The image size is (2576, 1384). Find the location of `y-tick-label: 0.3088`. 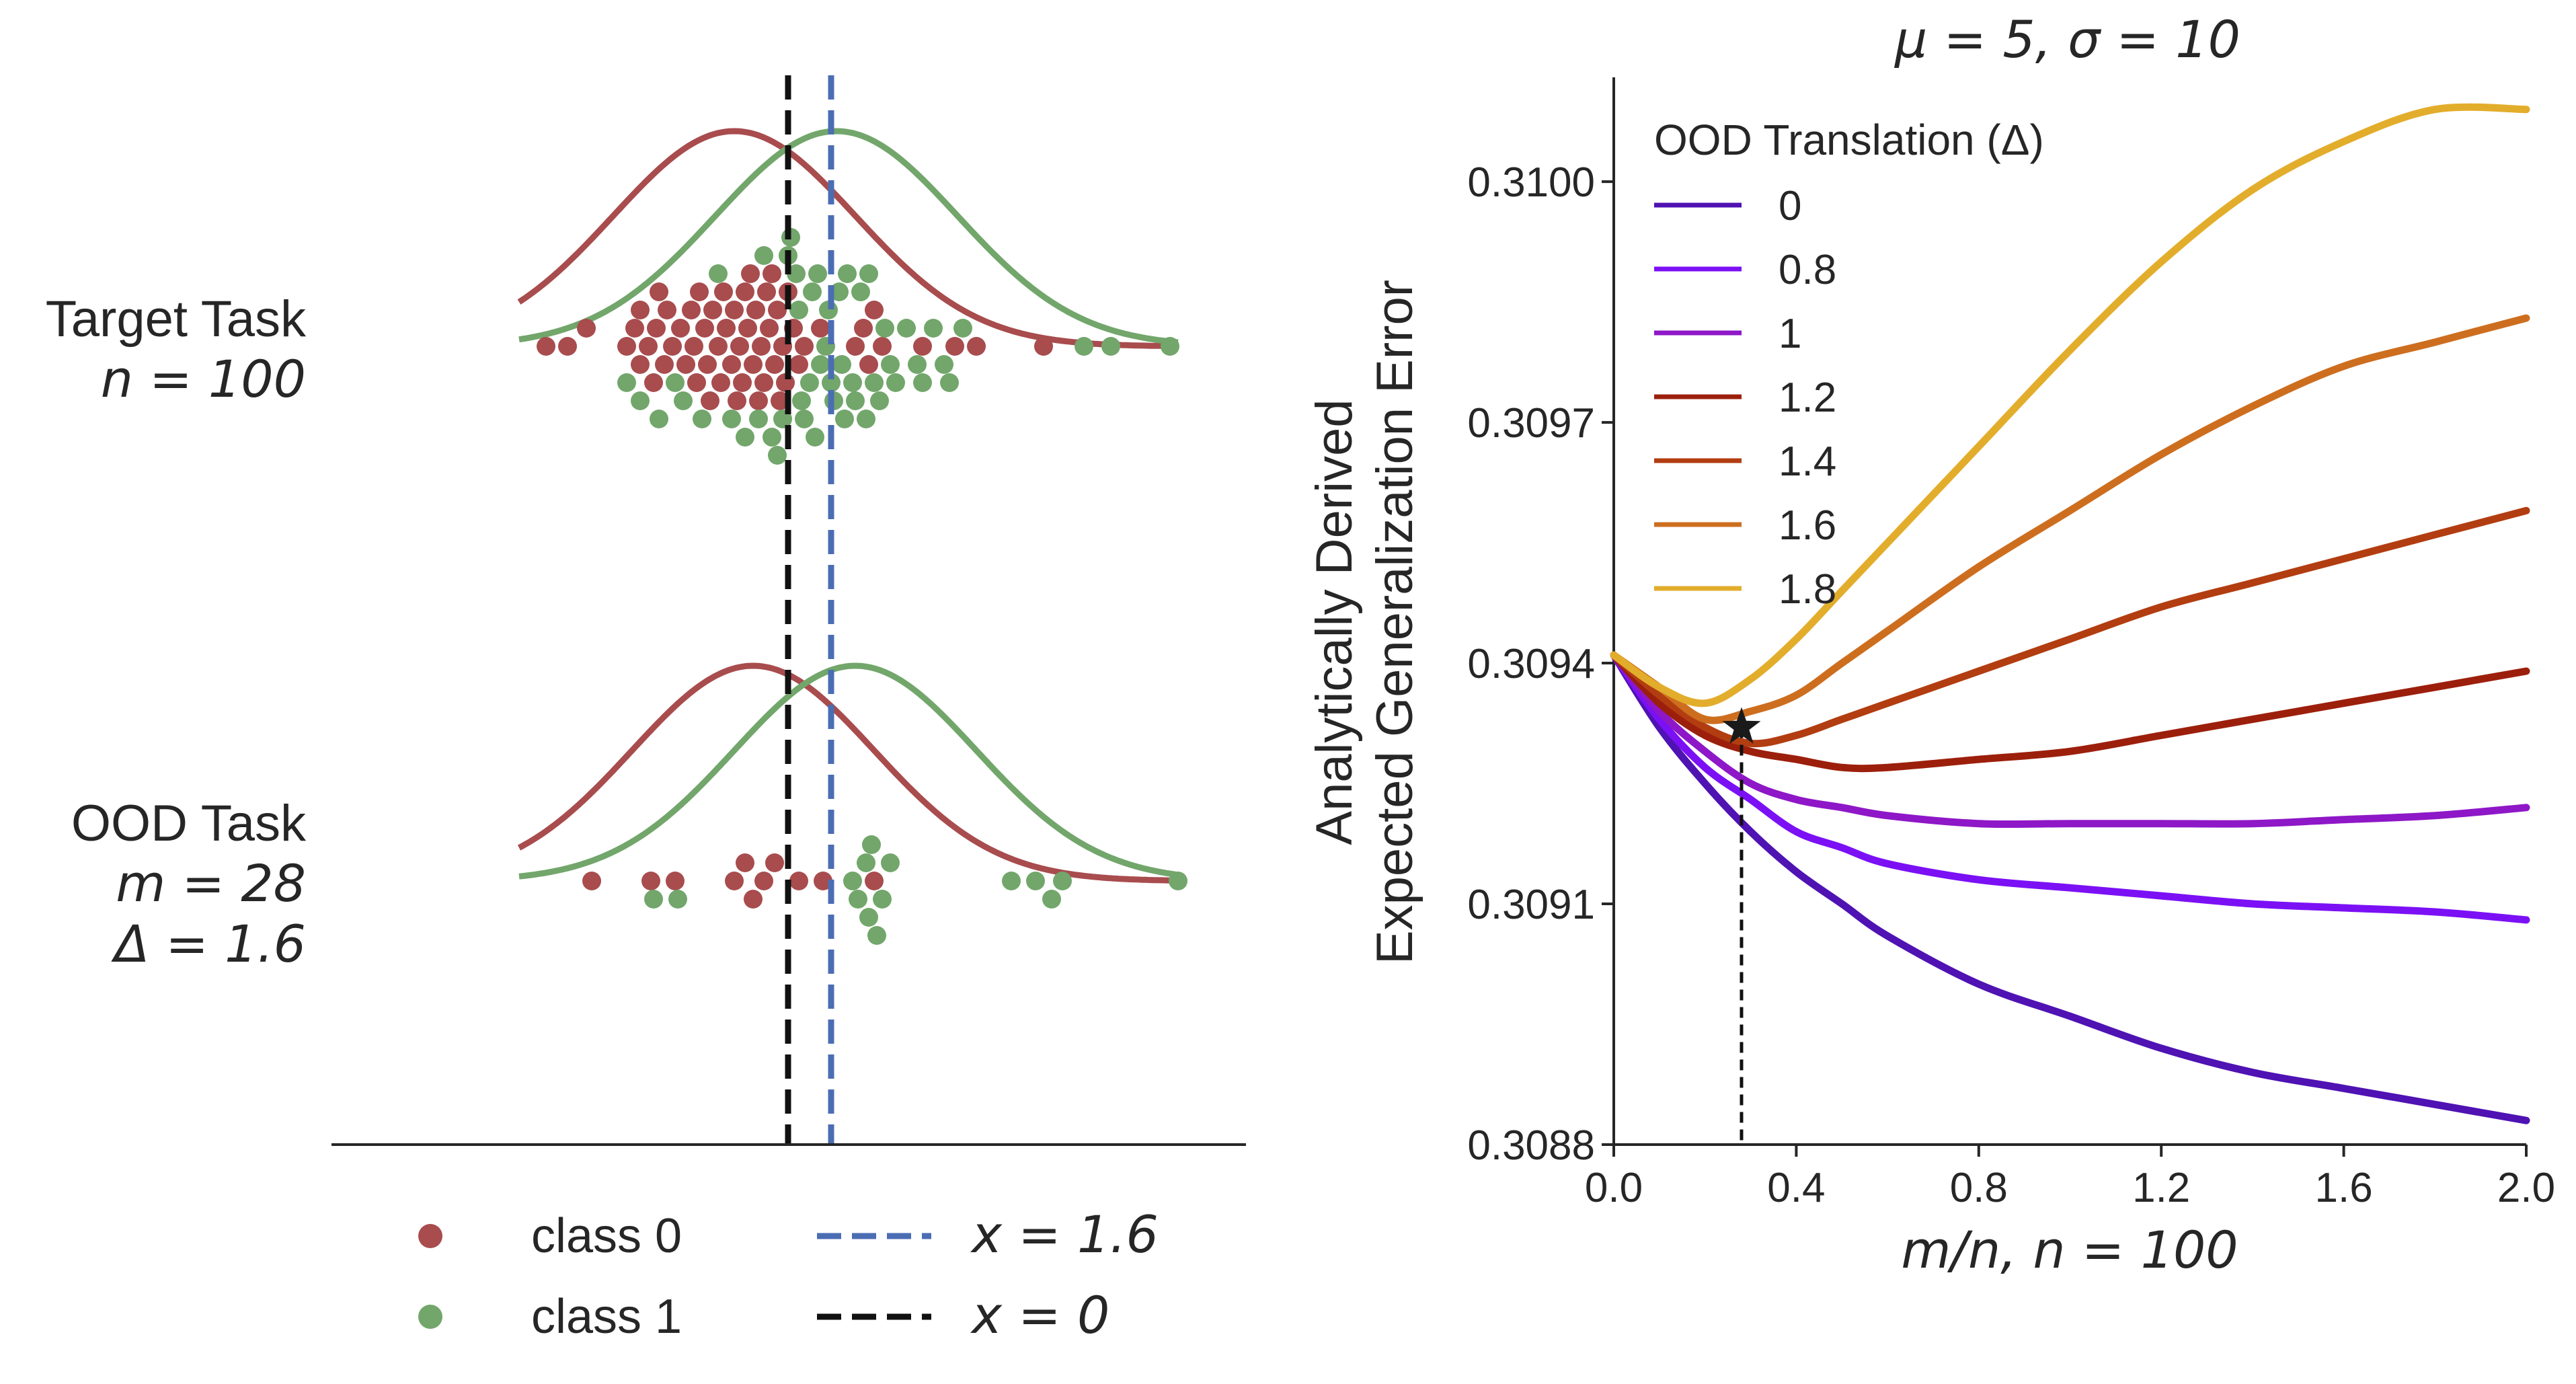

y-tick-label: 0.3088 is located at coordinates (1531, 1145).